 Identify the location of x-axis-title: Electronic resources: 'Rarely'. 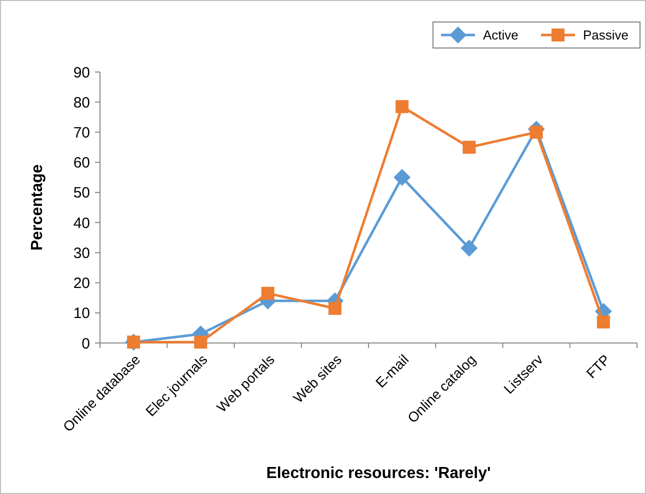
(378, 473).